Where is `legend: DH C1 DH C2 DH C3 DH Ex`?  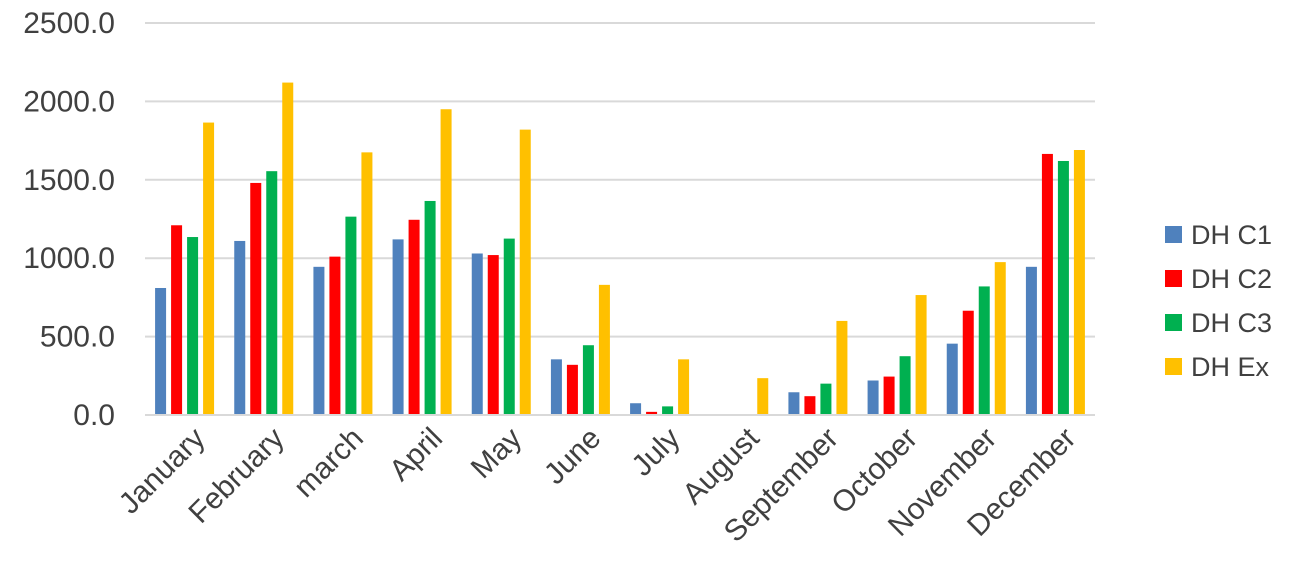
legend: DH C1 DH C2 DH C3 DH Ex is located at coordinates (1218, 301).